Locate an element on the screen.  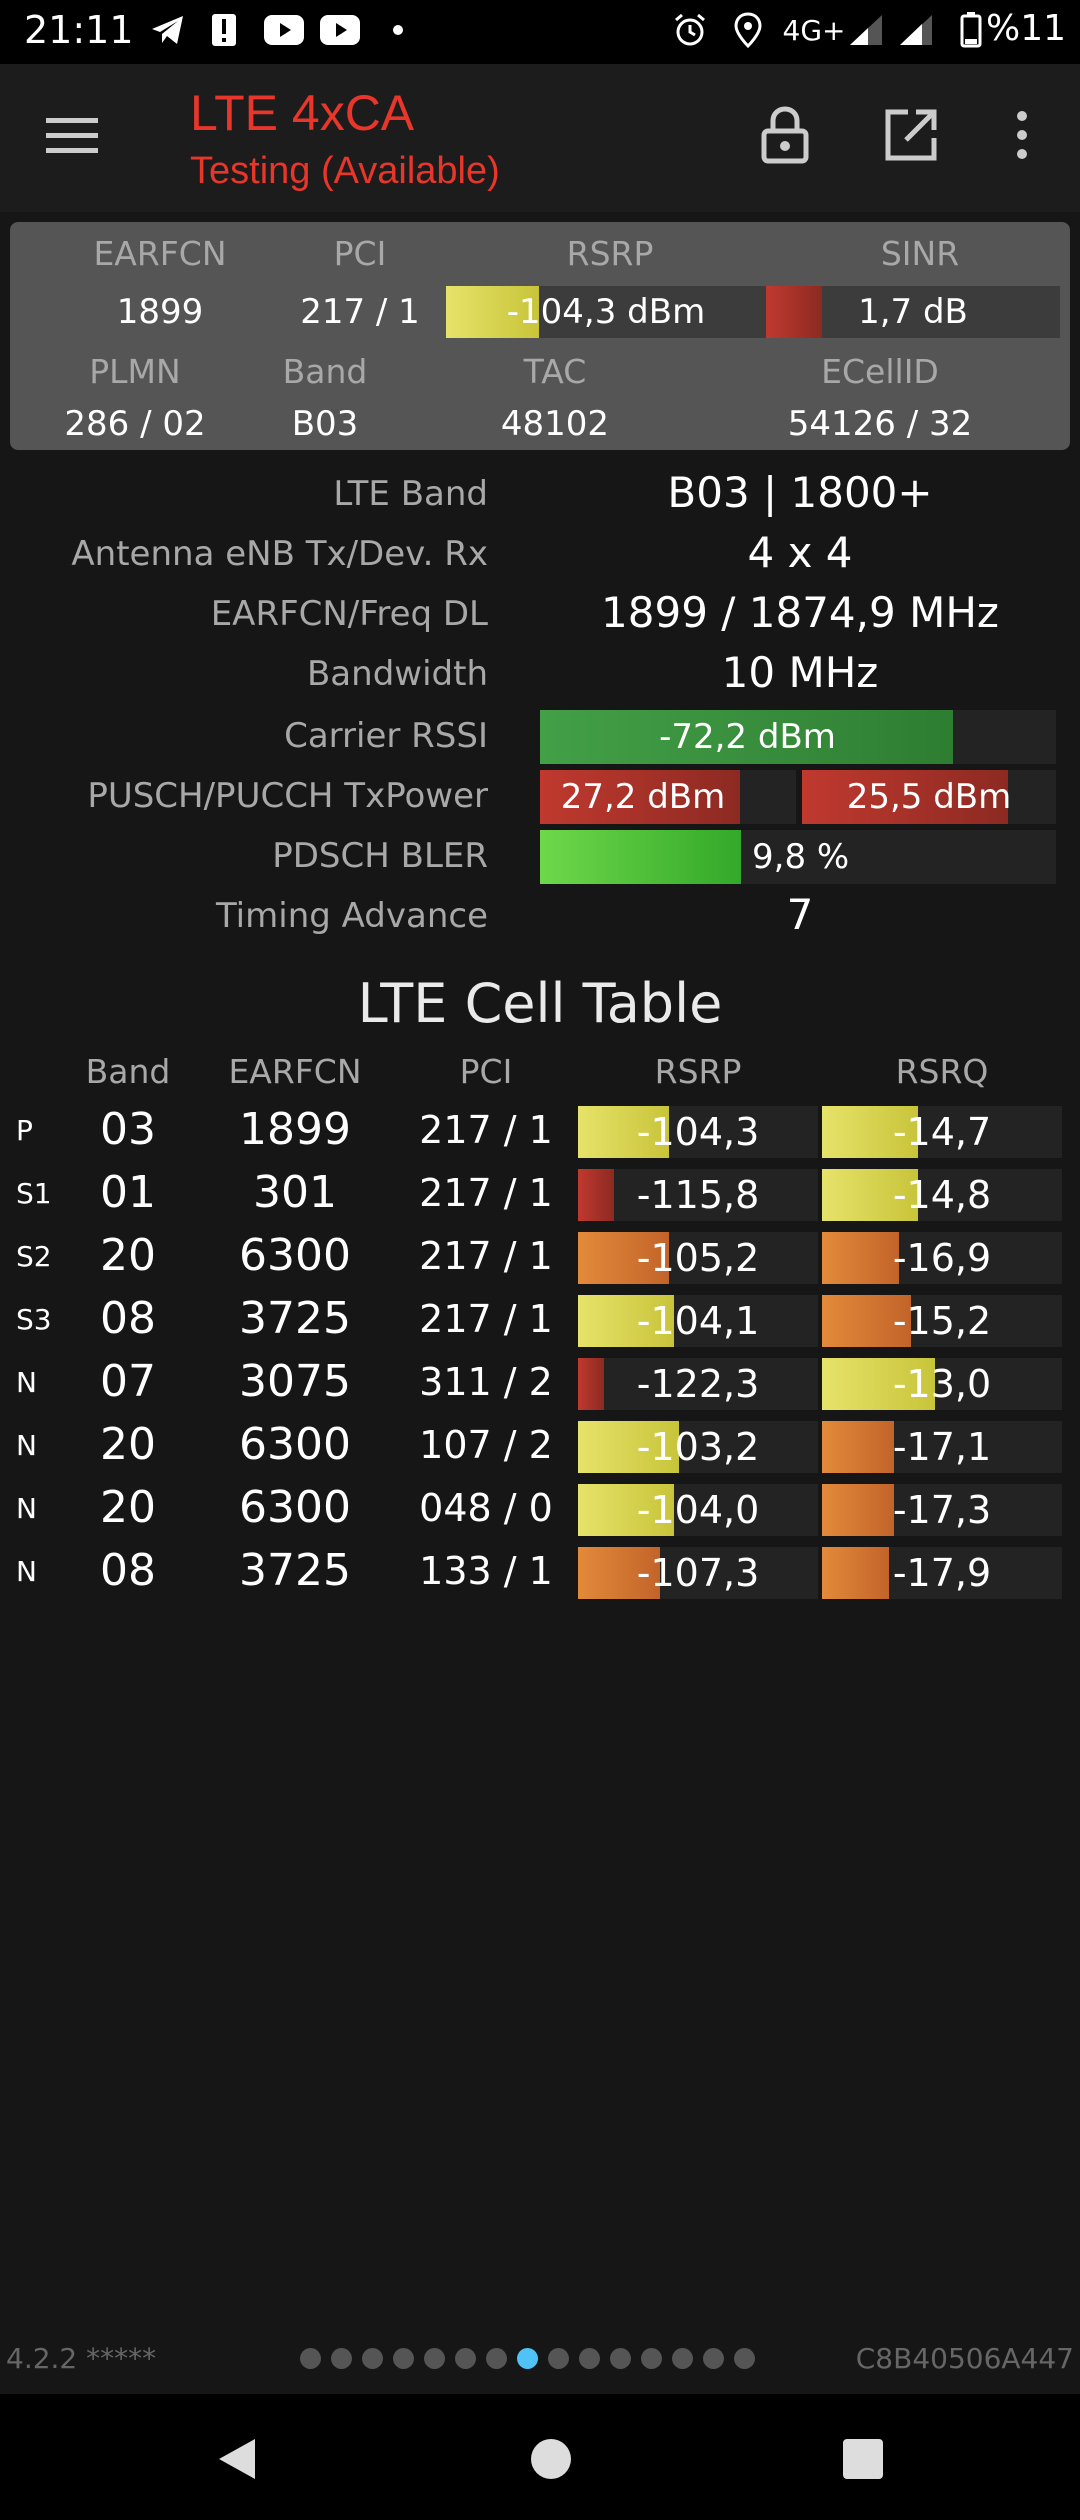
cell-rsrp-bar: -104,1 is located at coordinates (698, 1321).